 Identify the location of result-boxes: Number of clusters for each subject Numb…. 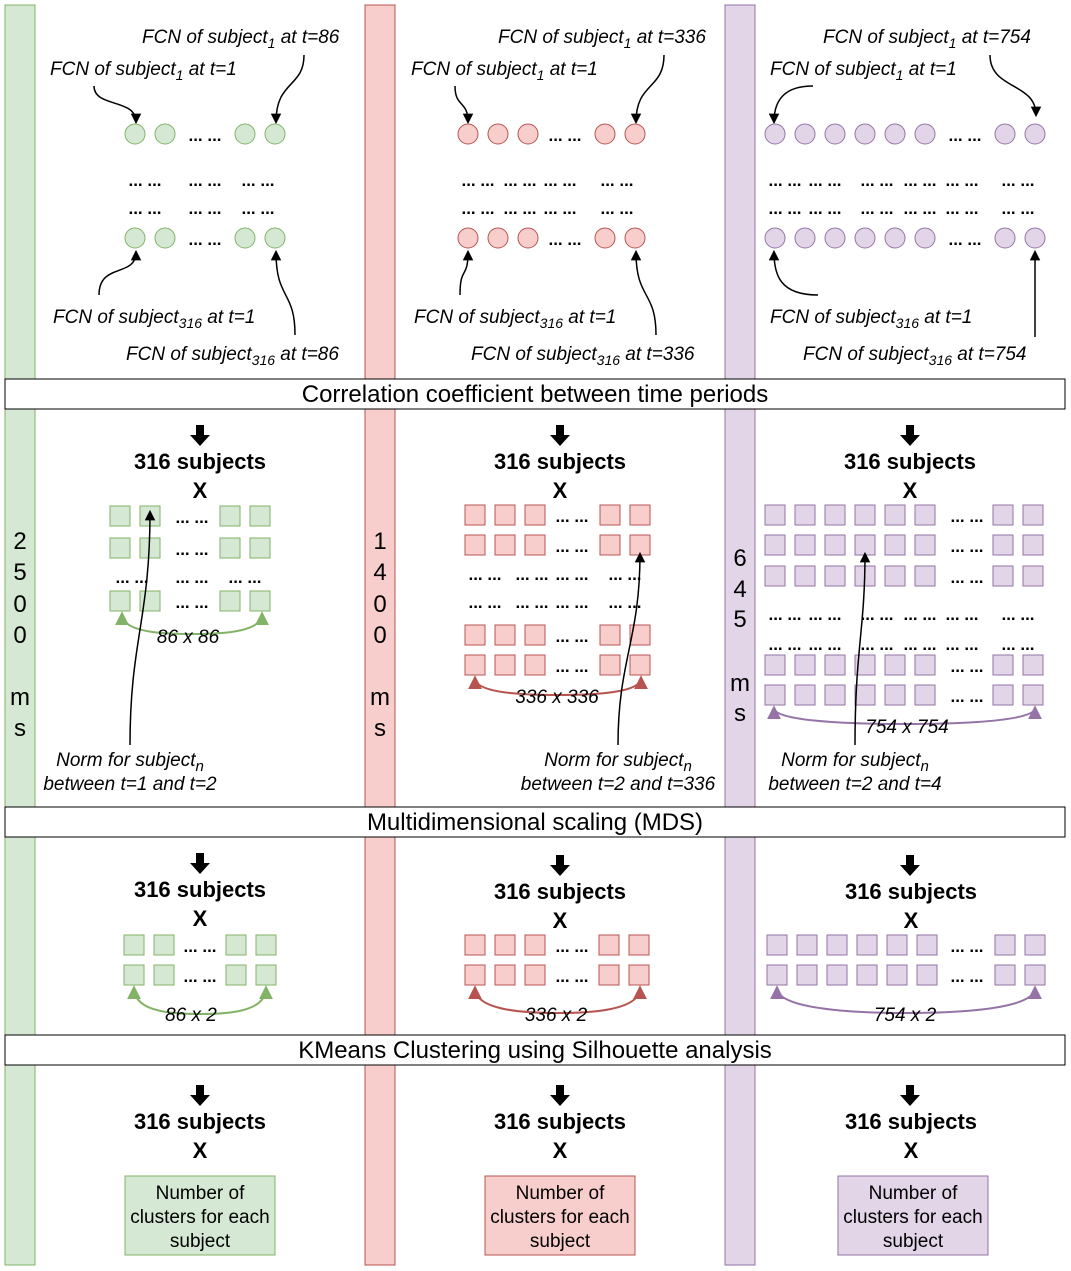
(556, 1215).